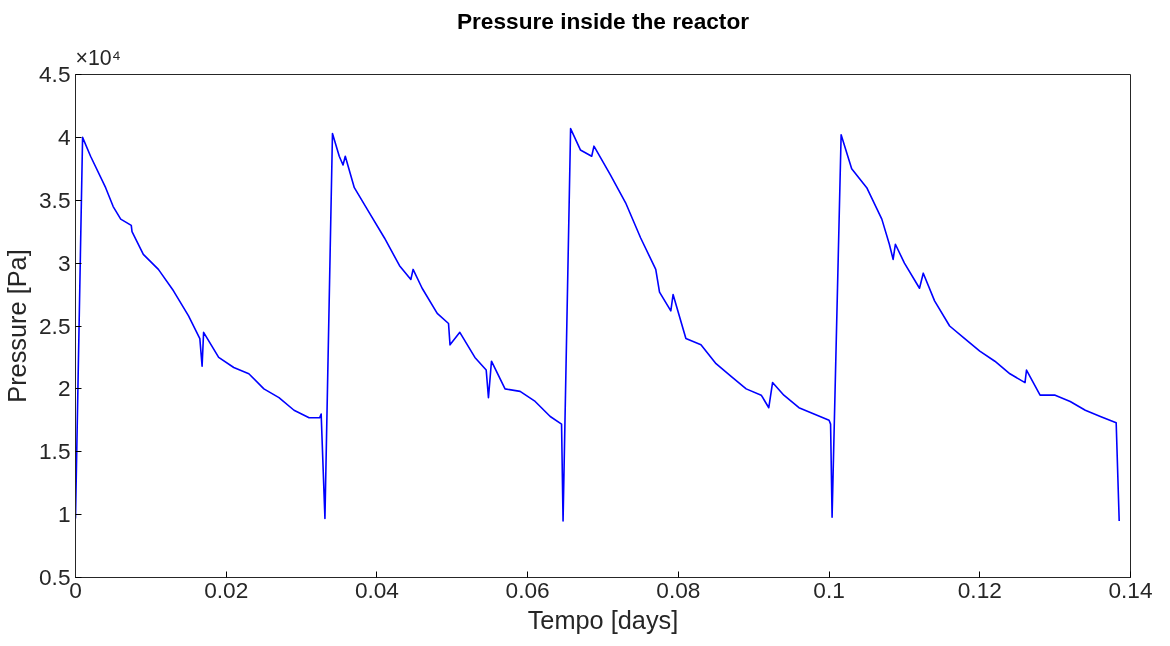  Describe the element at coordinates (98, 57) in the screenshot. I see `text: ×10⁴` at that location.